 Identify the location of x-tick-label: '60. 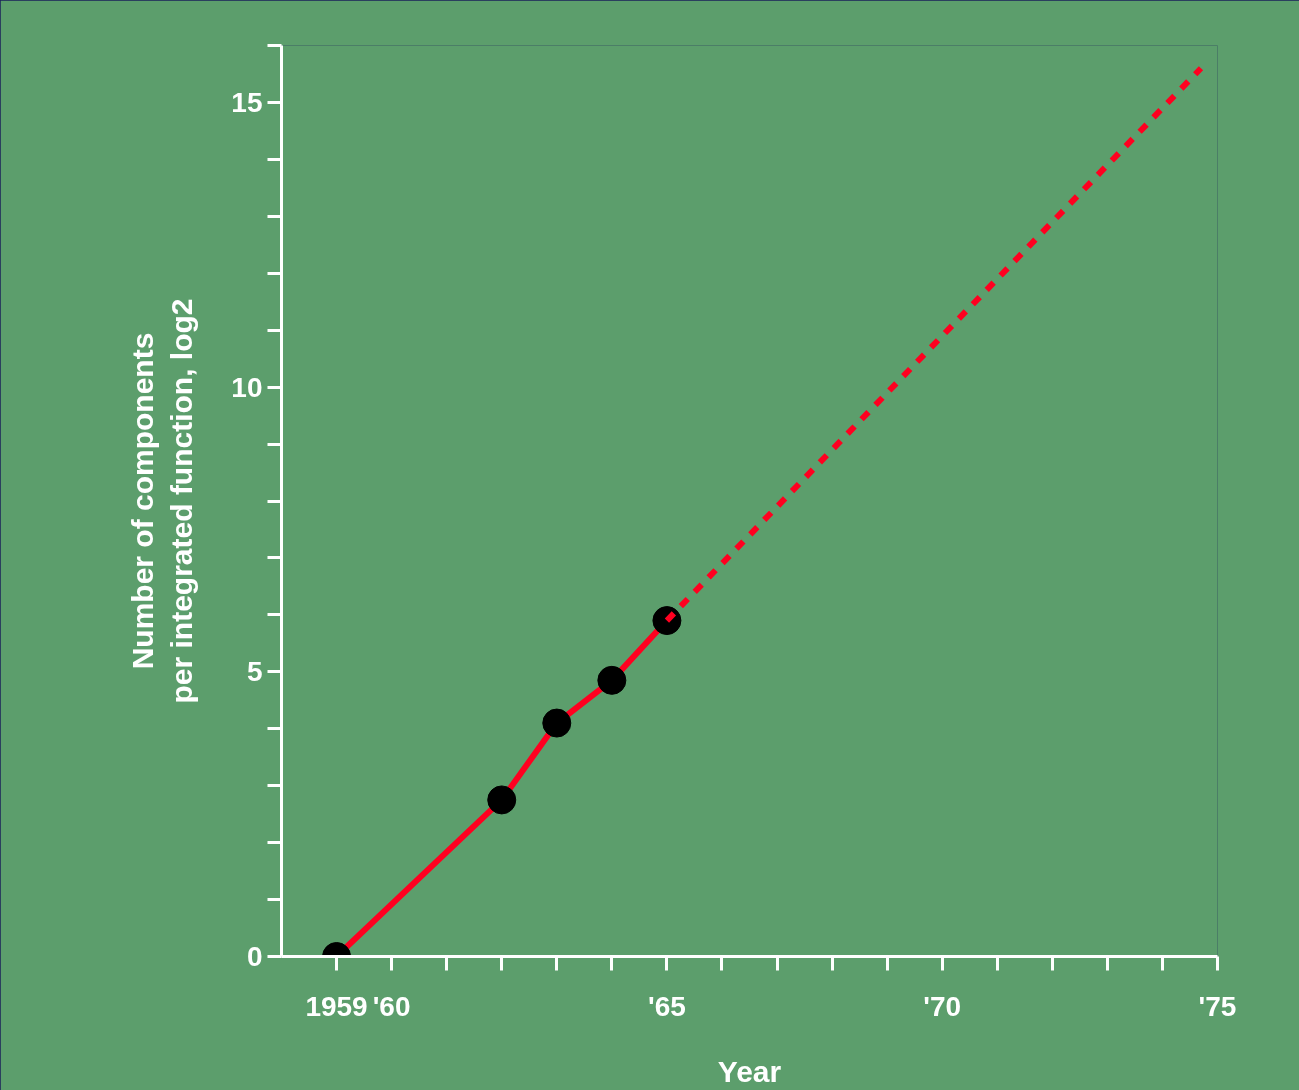
(391, 1006).